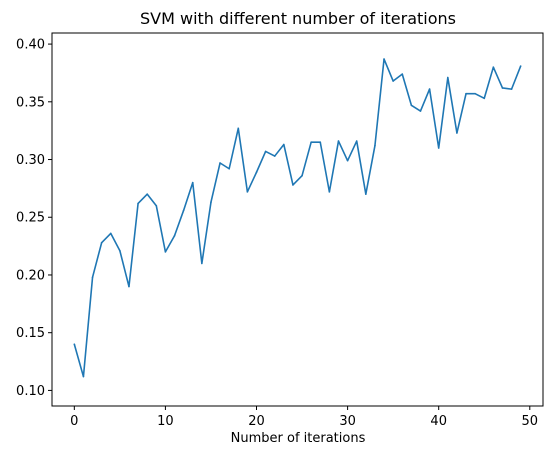 The width and height of the screenshot is (556, 455). I want to click on x-axis: 0 10 20 30 40 50, so click(304, 417).